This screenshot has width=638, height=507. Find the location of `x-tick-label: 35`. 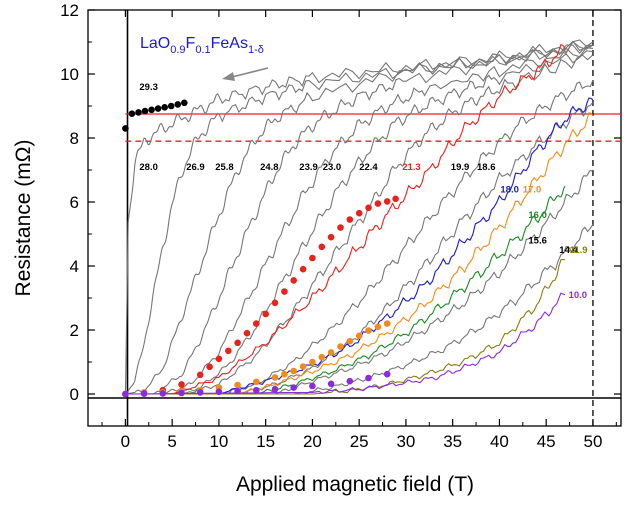

x-tick-label: 35 is located at coordinates (452, 441).